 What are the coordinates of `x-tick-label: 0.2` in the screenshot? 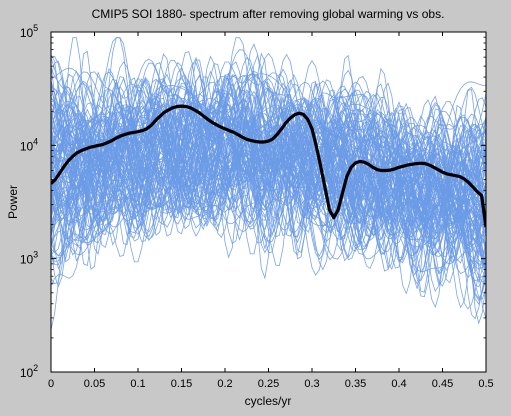 It's located at (224, 384).